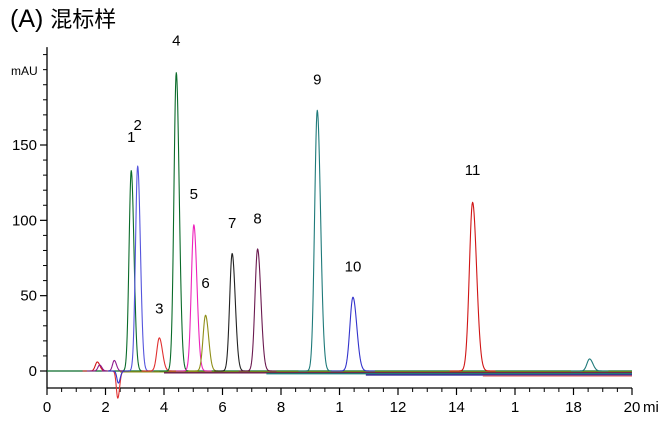  I want to click on y-tick-label: 100, so click(24, 220).